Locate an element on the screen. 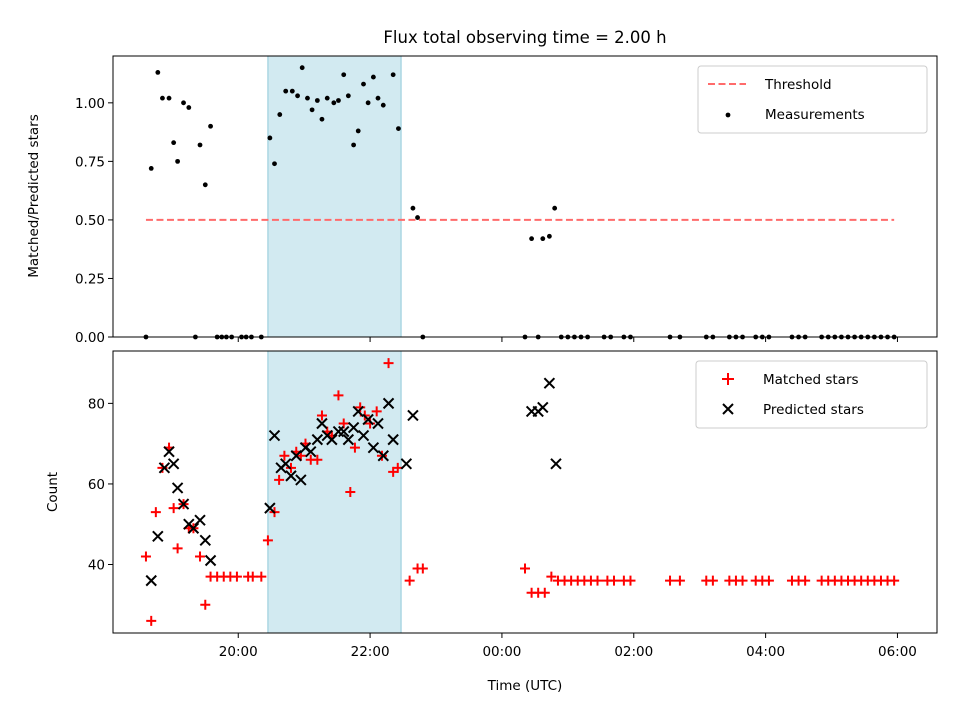 The height and width of the screenshot is (720, 960). chart-title: Flux total observing time = 2.00 h is located at coordinates (524, 37).